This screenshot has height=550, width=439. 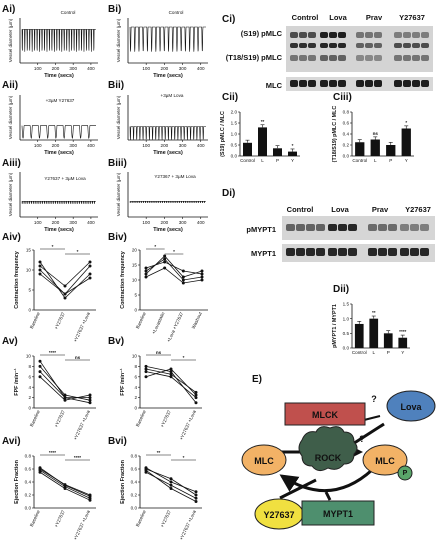 I want to click on trace-waveform, so click(x=58, y=132).